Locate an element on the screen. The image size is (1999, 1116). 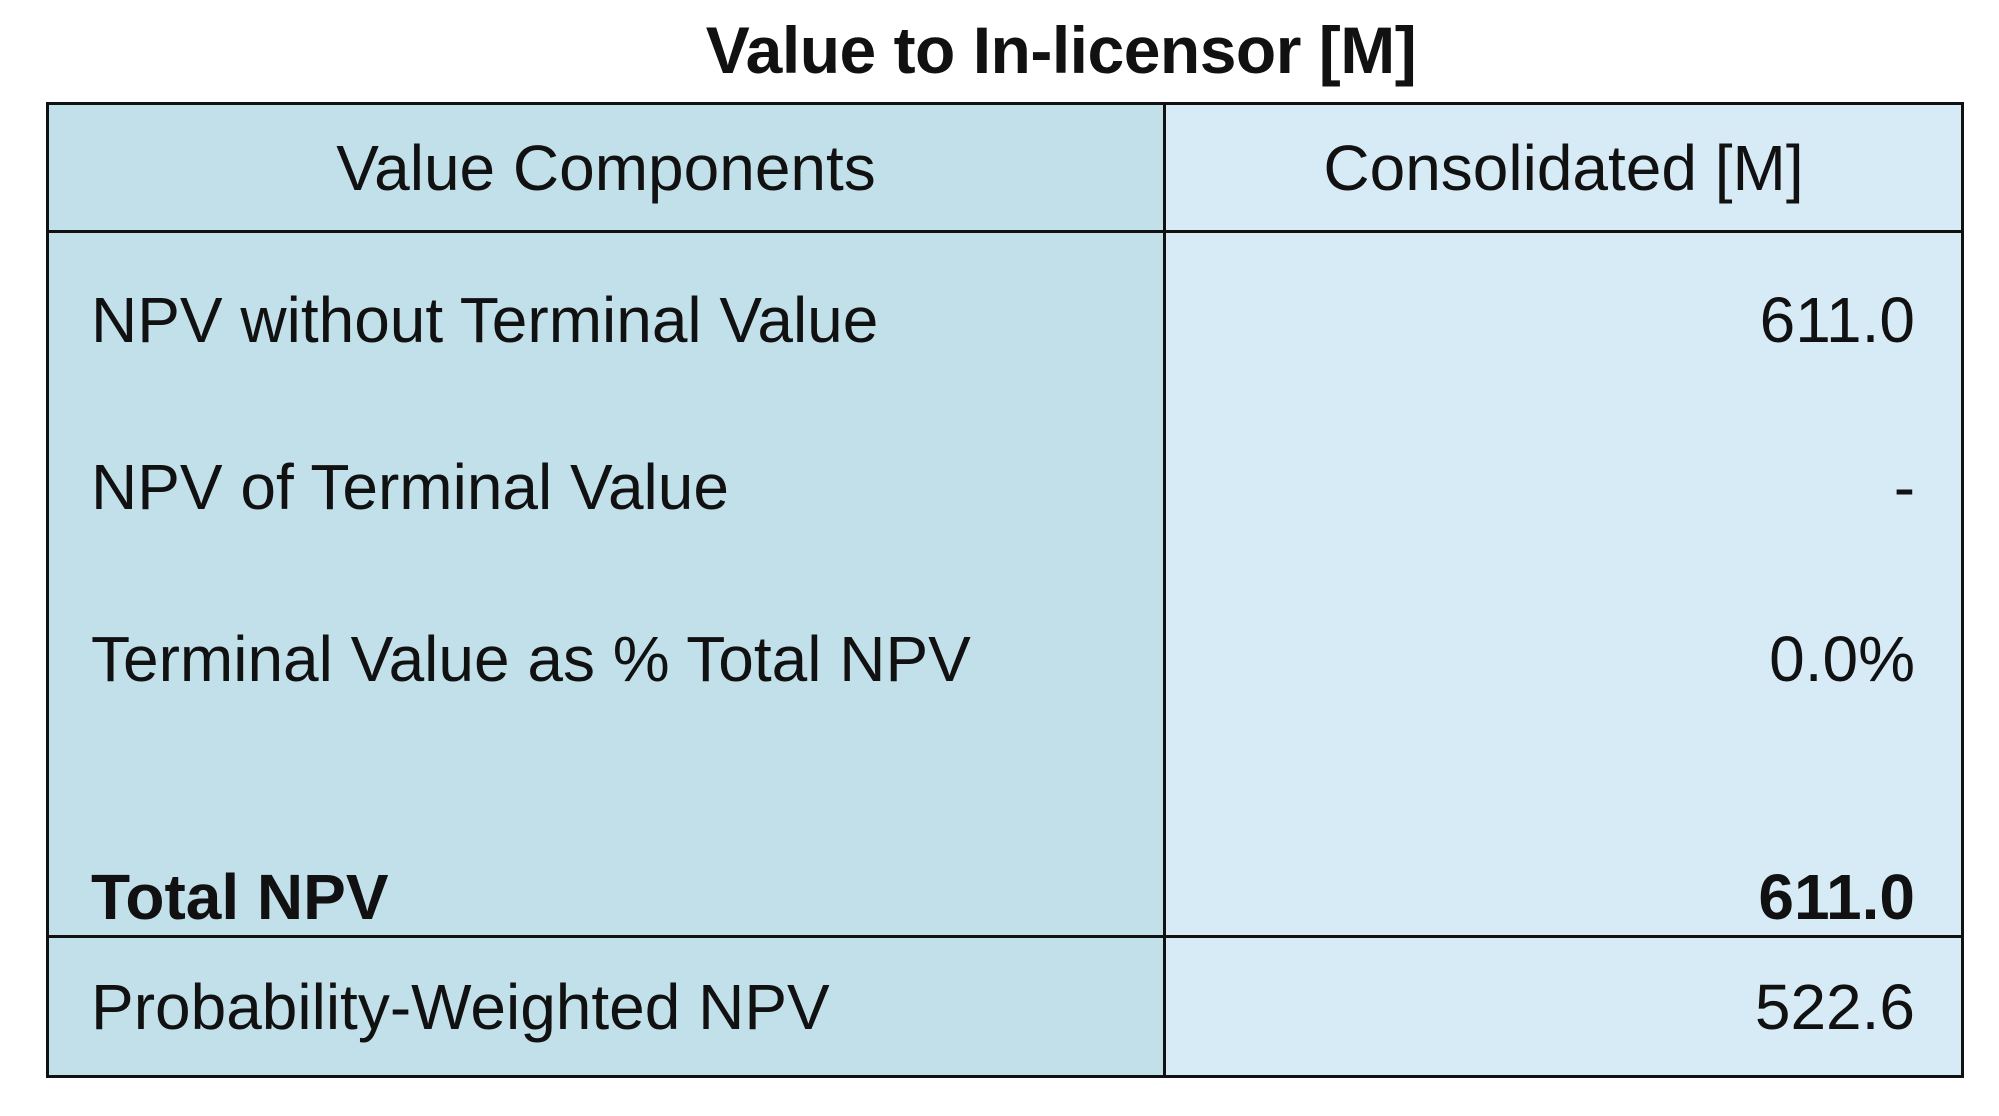
table-title: Value to In-licensor [M] is located at coordinates (1061, 50).